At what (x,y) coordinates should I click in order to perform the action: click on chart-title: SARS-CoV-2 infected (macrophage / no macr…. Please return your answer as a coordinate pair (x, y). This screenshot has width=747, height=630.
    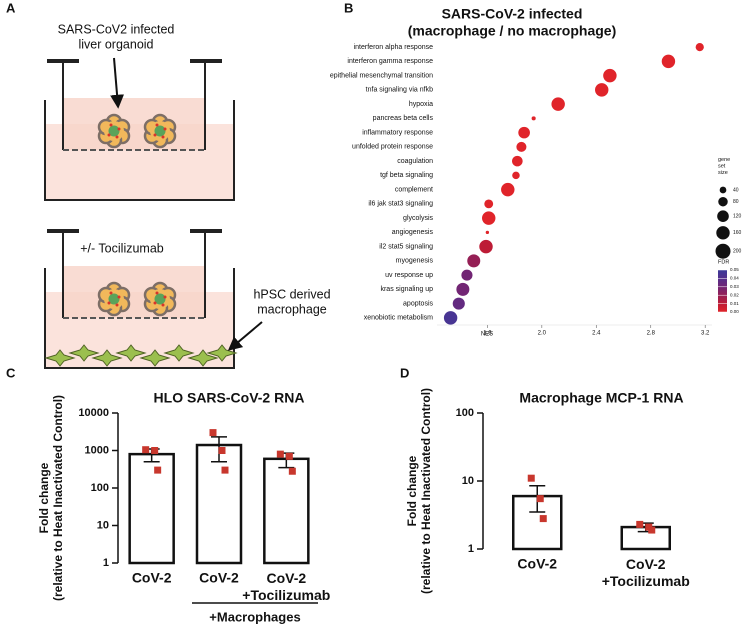
    Looking at the image, I should click on (512, 21).